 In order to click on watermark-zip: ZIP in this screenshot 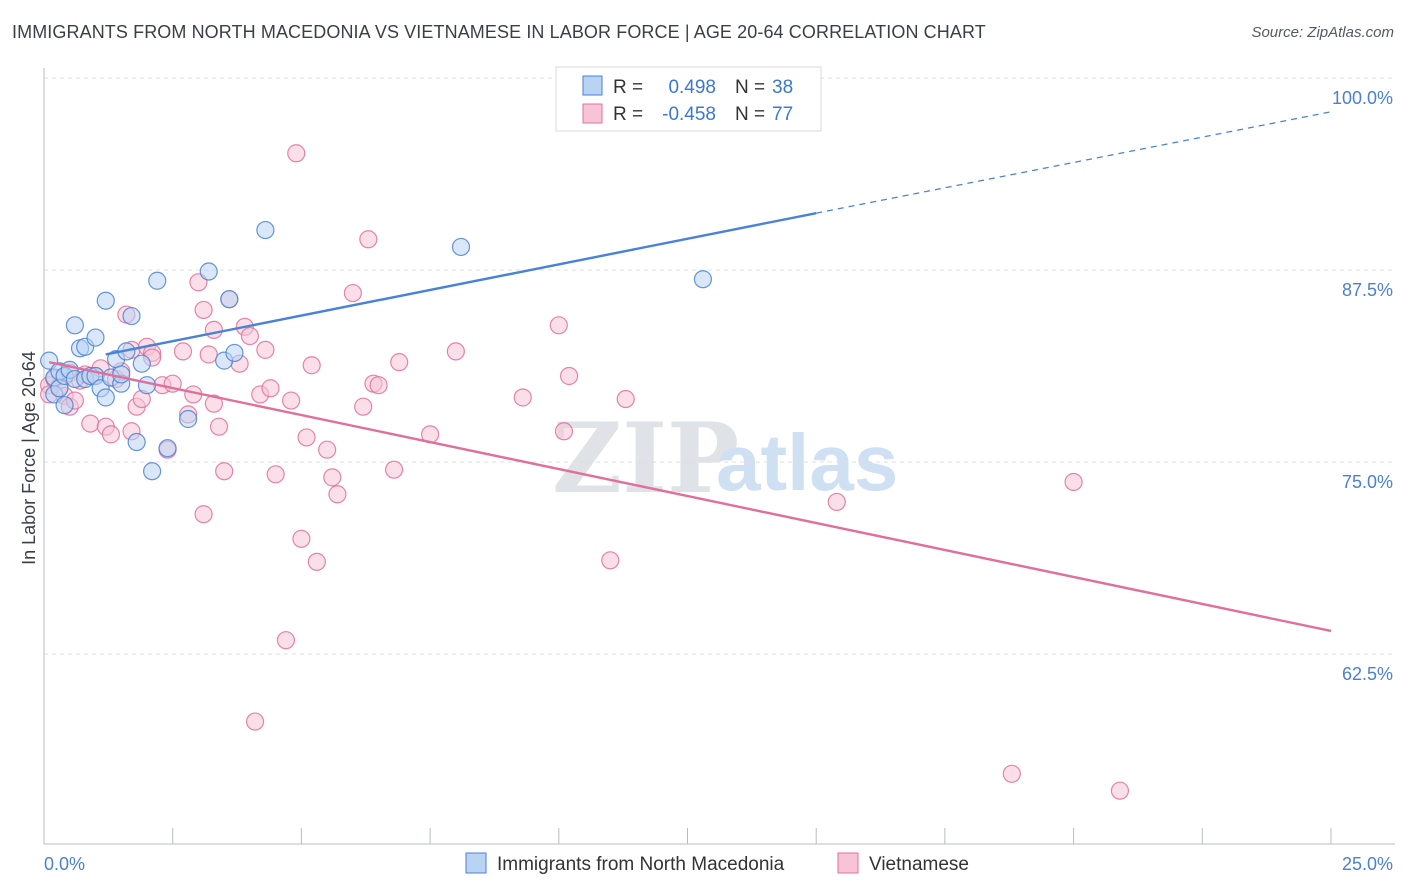, I will do `click(645, 458)`.